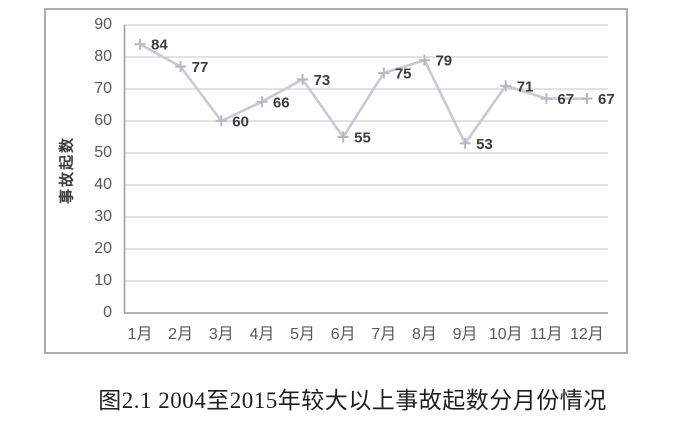 Image resolution: width=683 pixels, height=424 pixels. What do you see at coordinates (103, 280) in the screenshot?
I see `y-tick-label: 10` at bounding box center [103, 280].